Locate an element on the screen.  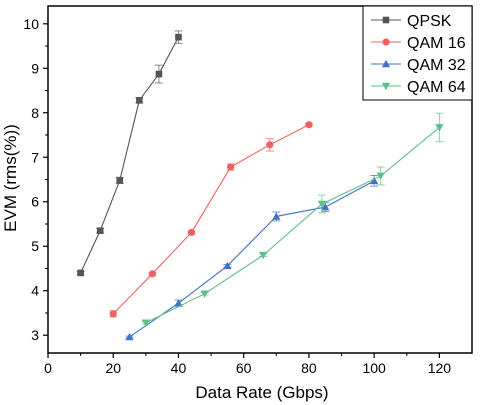
x-tick-label: 60 is located at coordinates (244, 368).